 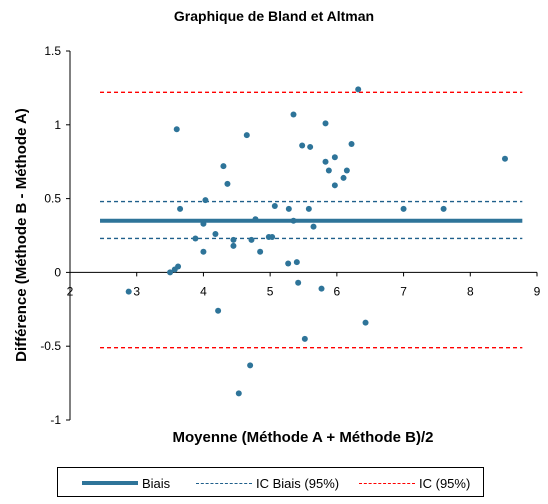 I want to click on x-tick-label: 8, so click(x=470, y=291).